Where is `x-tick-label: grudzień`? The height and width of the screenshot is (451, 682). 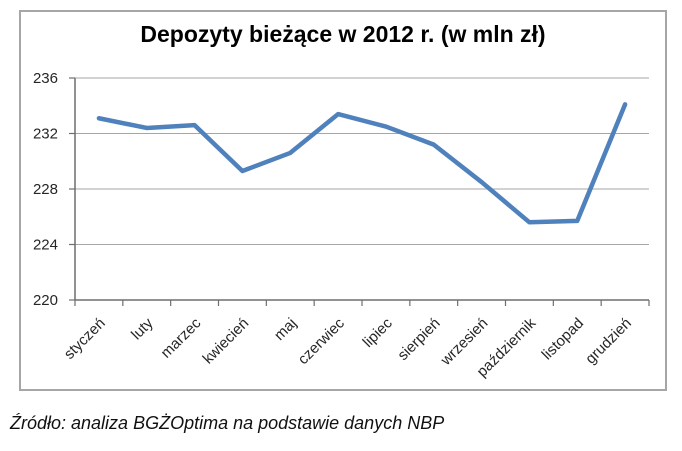
x-tick-label: grudzień is located at coordinates (608, 341).